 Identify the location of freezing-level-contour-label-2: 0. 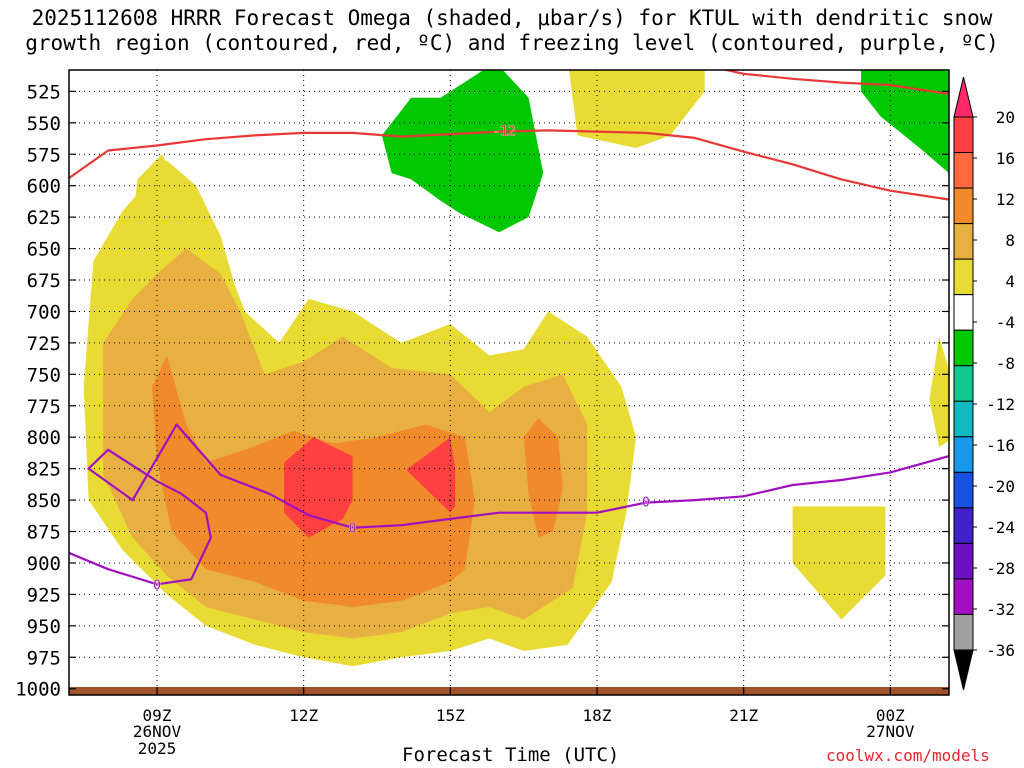
(646, 502).